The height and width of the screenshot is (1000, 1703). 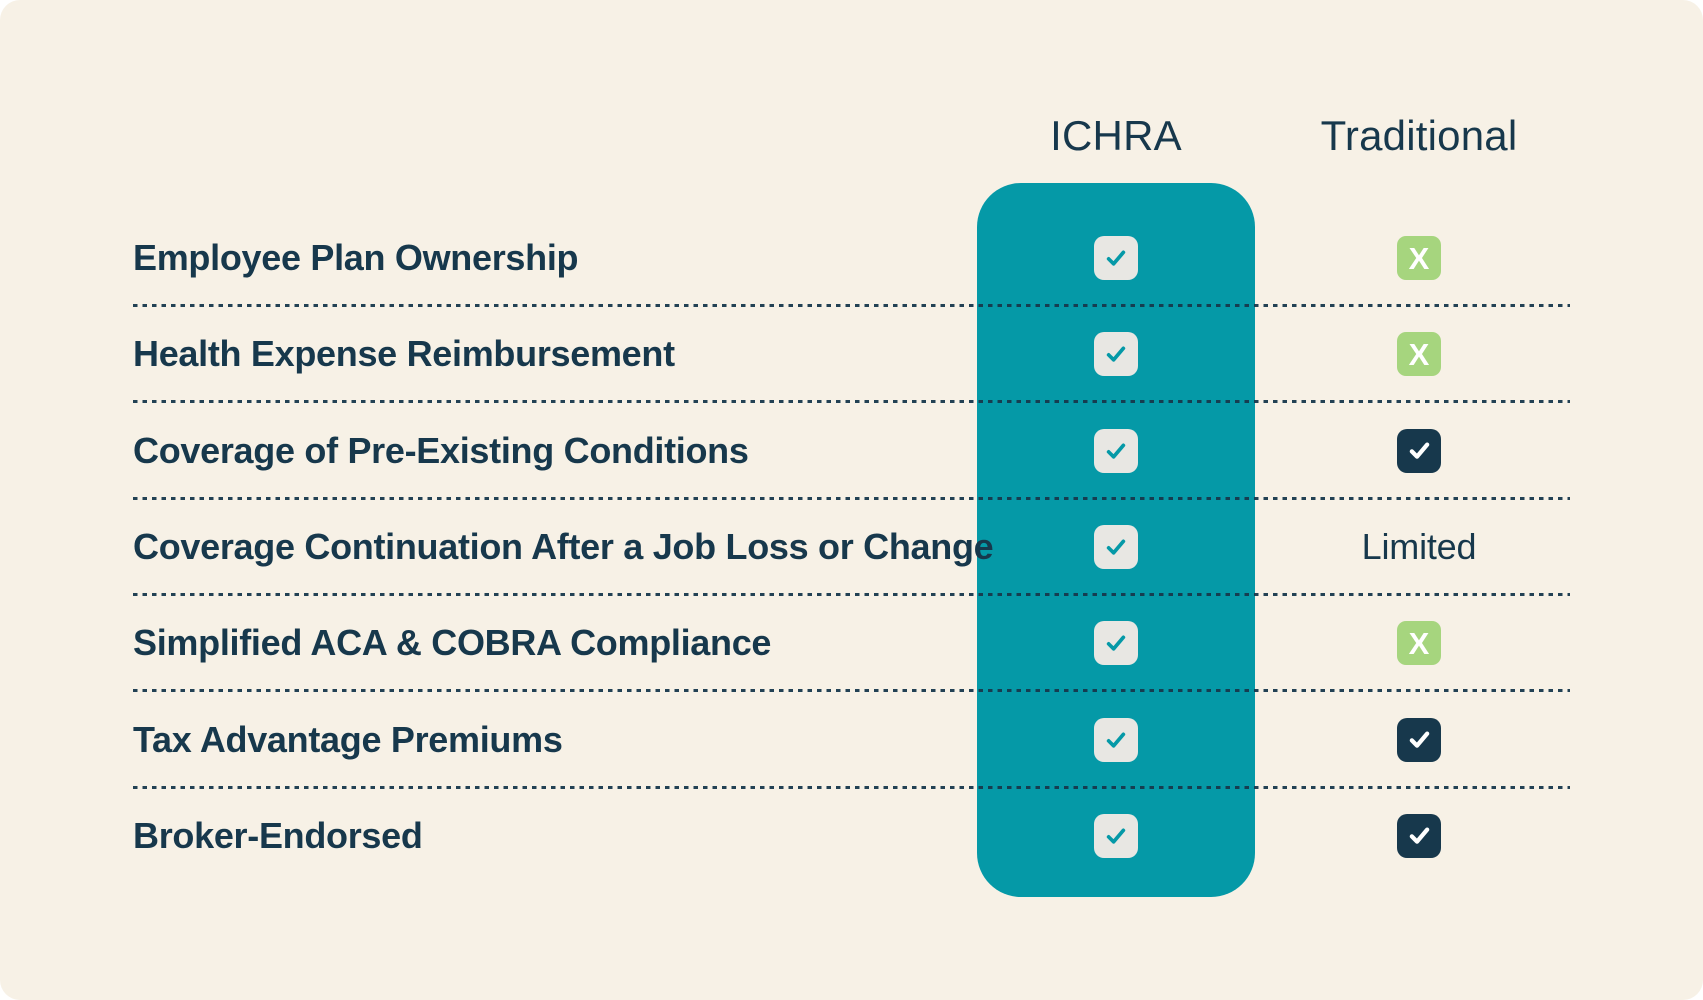 What do you see at coordinates (356, 257) in the screenshot?
I see `row-label: Employee Plan Ownership` at bounding box center [356, 257].